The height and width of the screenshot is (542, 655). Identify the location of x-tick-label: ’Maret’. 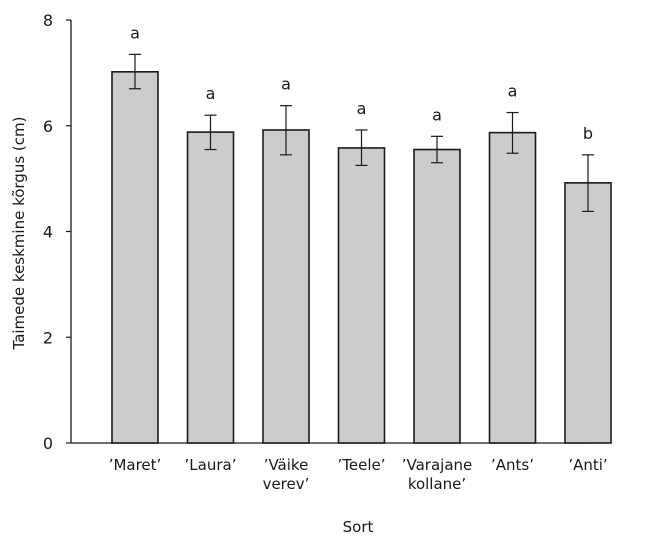
(135, 465).